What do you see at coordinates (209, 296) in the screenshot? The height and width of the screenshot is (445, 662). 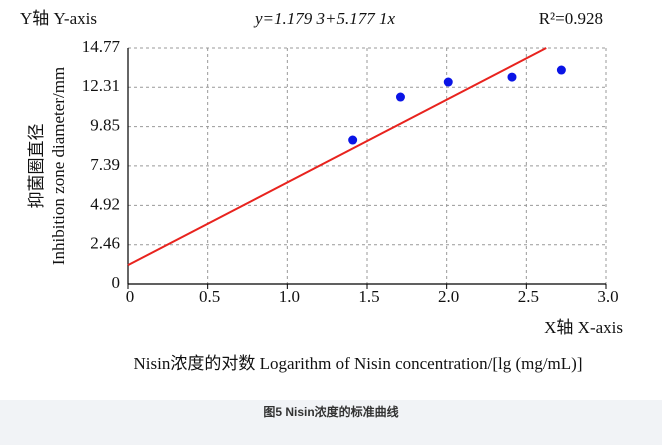 I see `x-tick-label: 0.5` at bounding box center [209, 296].